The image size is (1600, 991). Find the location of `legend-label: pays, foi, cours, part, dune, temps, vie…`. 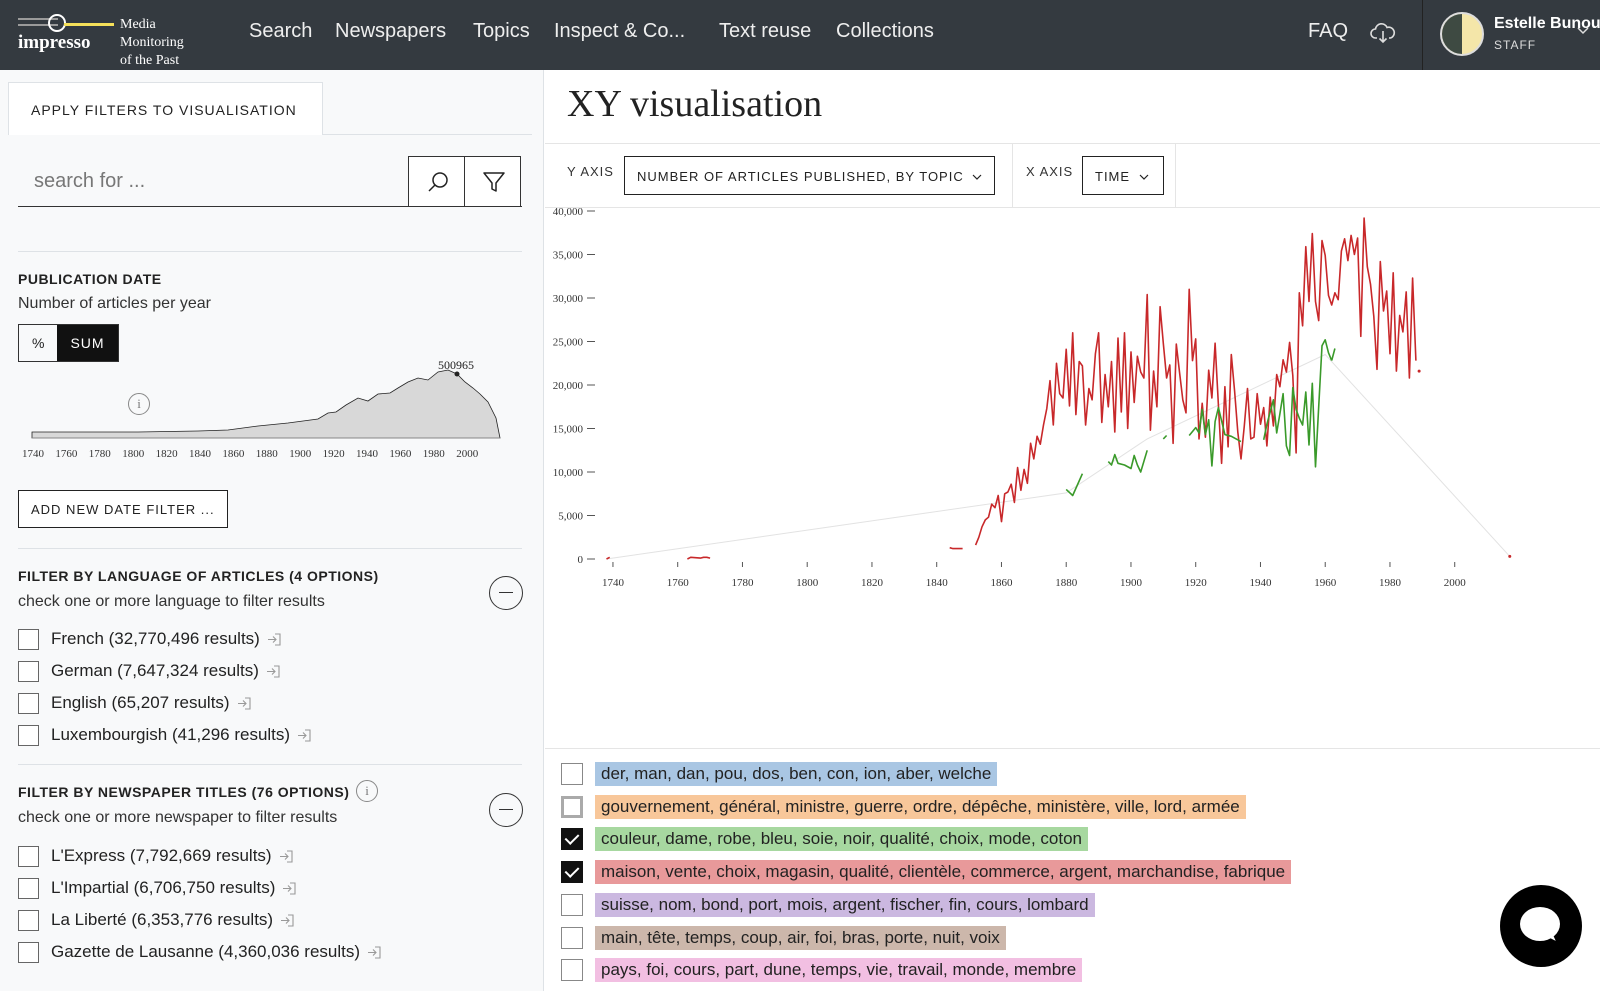

legend-label: pays, foi, cours, part, dune, temps, vie… is located at coordinates (839, 970).